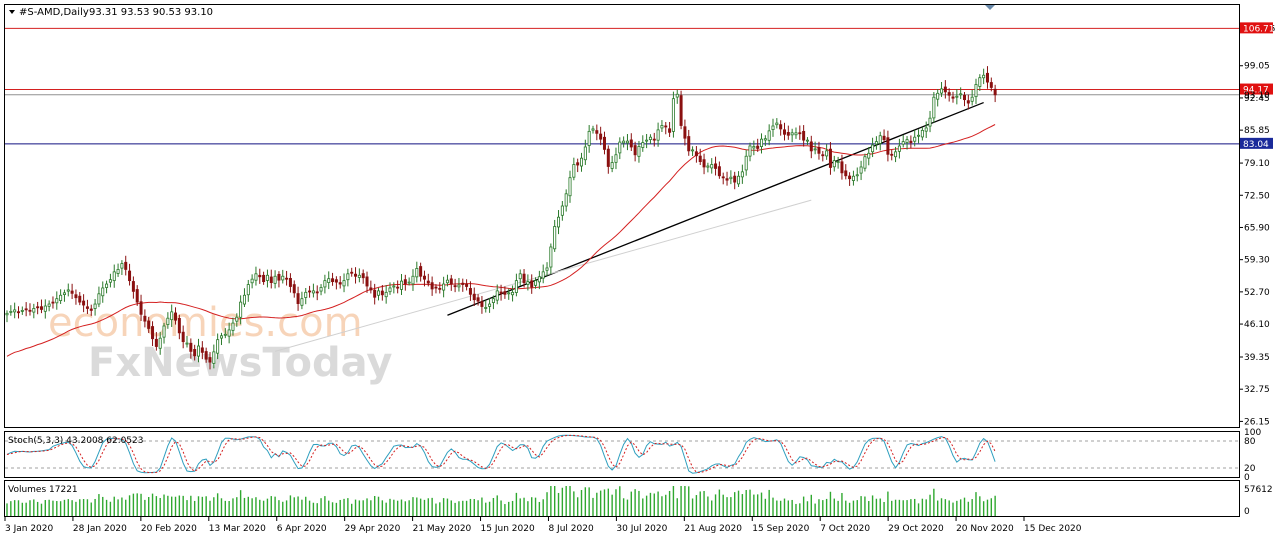 The width and height of the screenshot is (1280, 540). I want to click on y-tick-label: 85.85, so click(1257, 131).